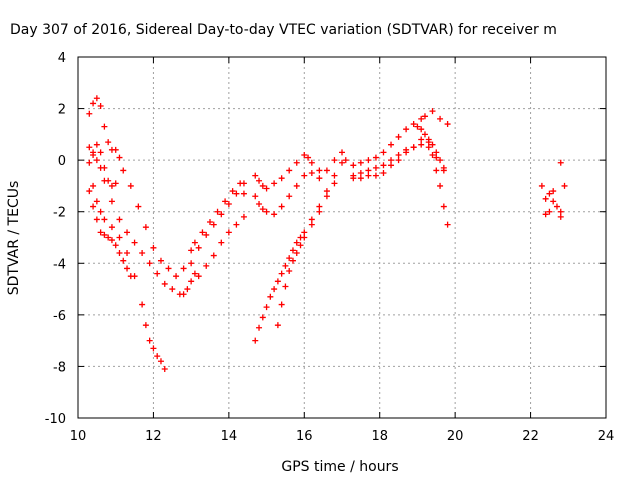 The width and height of the screenshot is (640, 480). What do you see at coordinates (379, 436) in the screenshot?
I see `x-tick-label: 18` at bounding box center [379, 436].